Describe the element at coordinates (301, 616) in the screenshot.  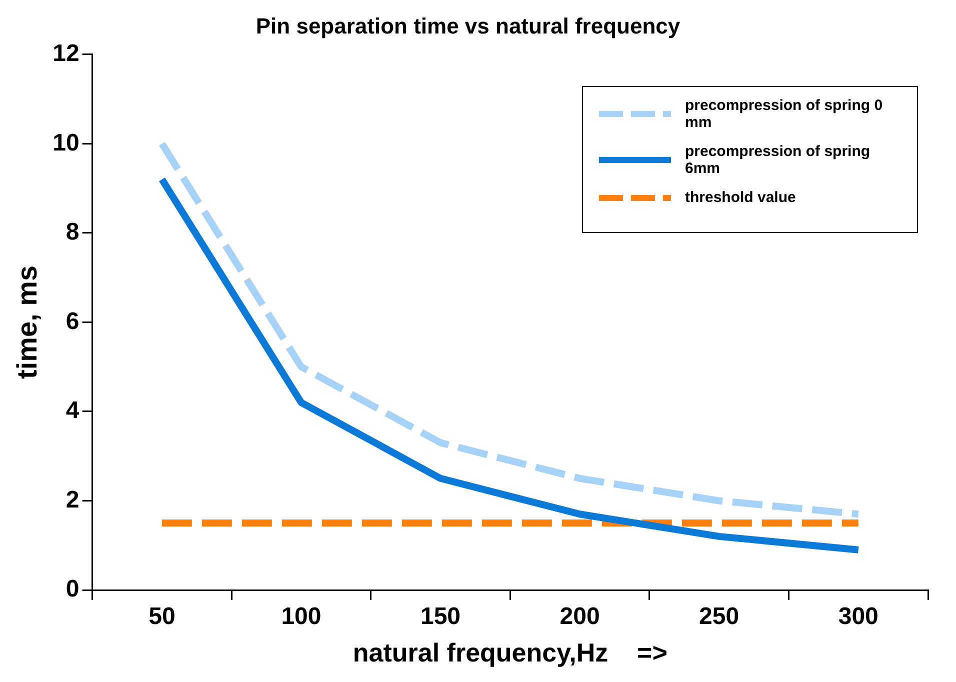
I see `x-tick-label: 100` at that location.